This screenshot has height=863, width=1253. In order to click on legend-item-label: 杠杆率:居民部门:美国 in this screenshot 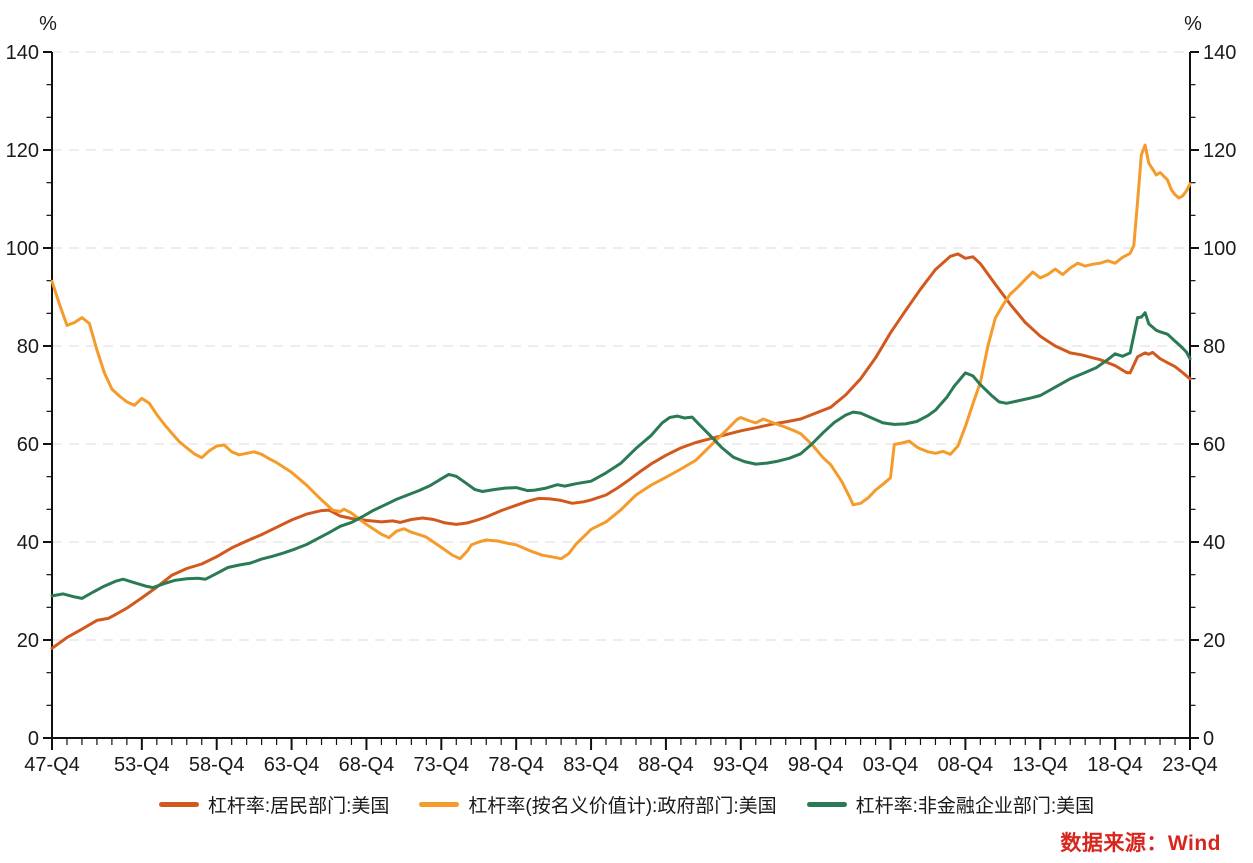, I will do `click(298, 806)`.